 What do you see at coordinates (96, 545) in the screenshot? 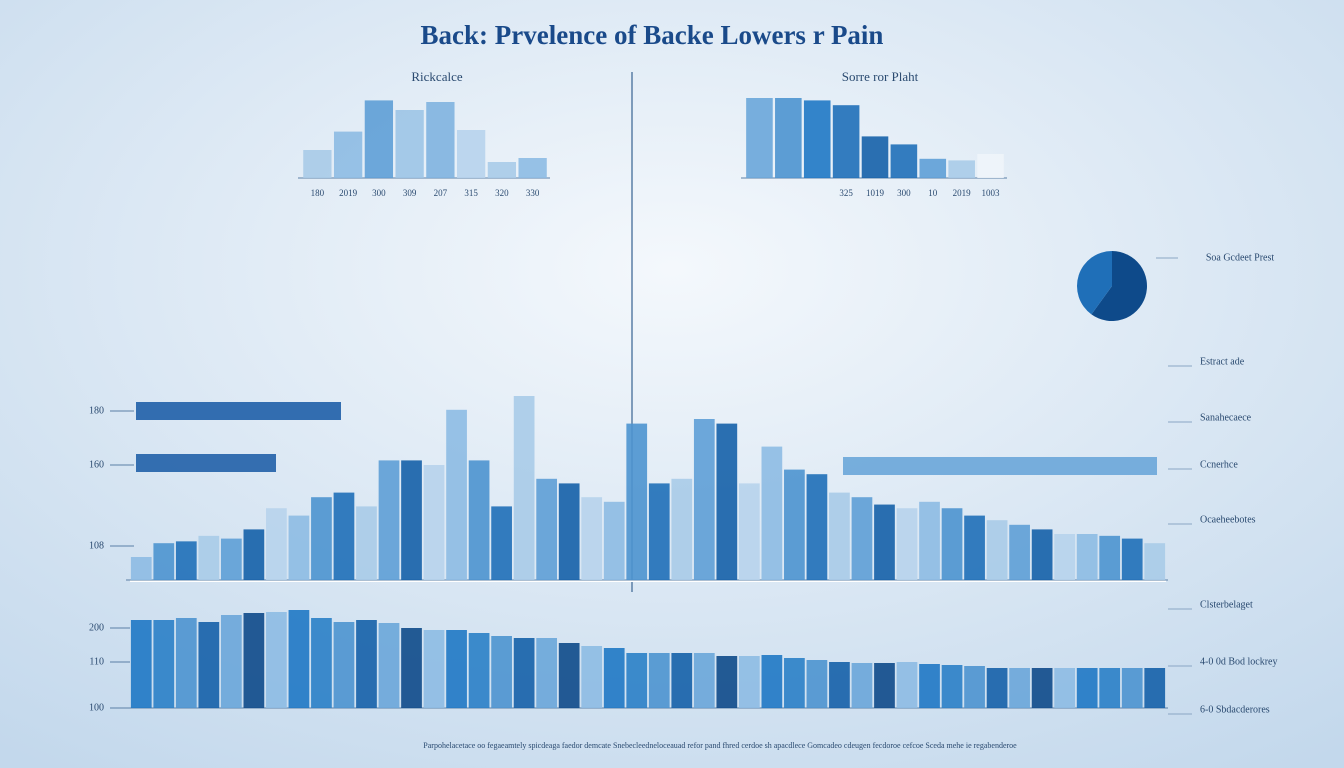
I see `side-label: 108` at bounding box center [96, 545].